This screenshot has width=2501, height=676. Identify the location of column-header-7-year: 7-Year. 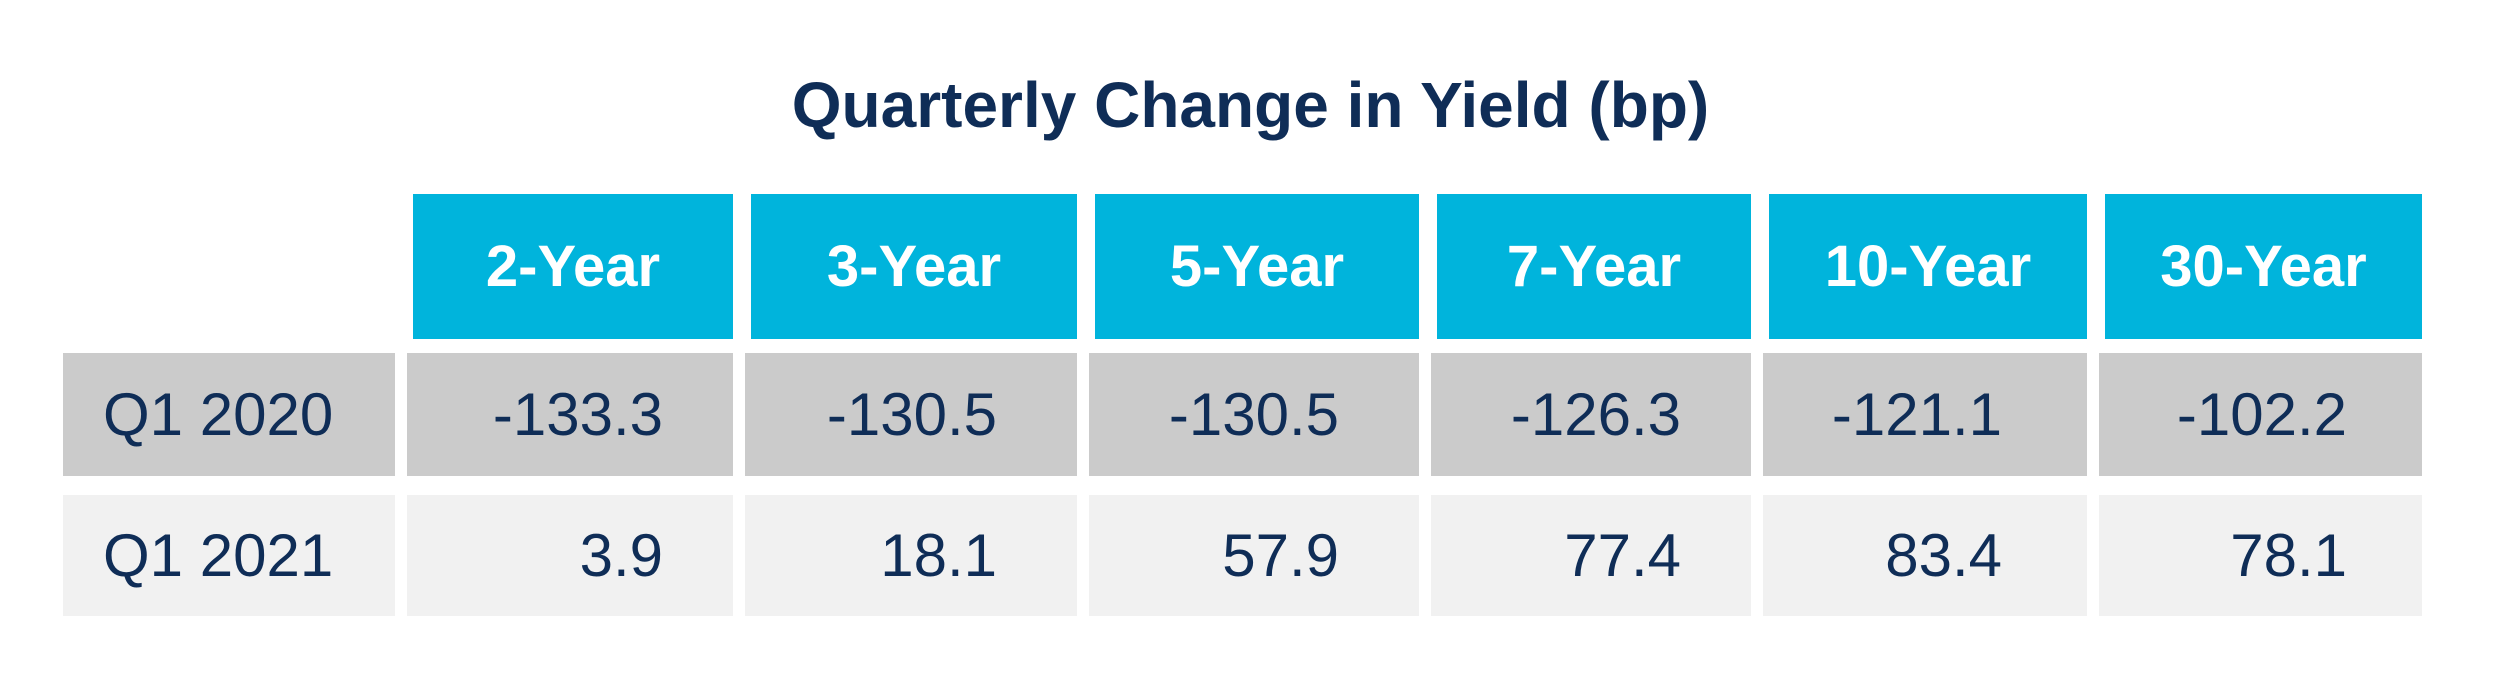
(1594, 266).